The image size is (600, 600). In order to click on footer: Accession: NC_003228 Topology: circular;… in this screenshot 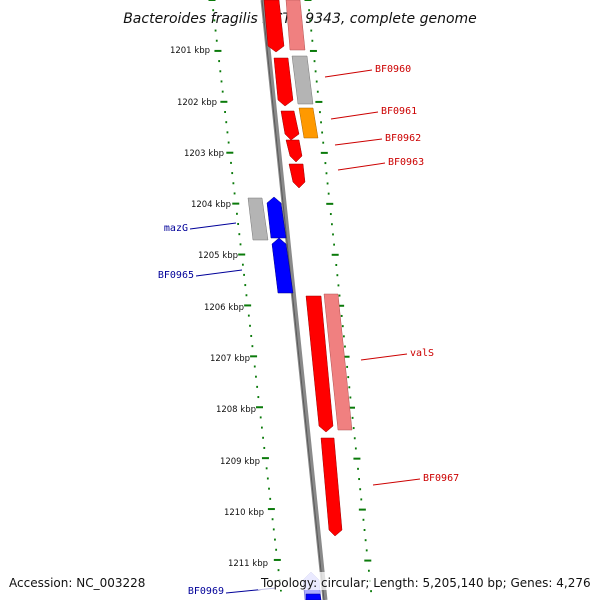, I will do `click(301, 581)`.